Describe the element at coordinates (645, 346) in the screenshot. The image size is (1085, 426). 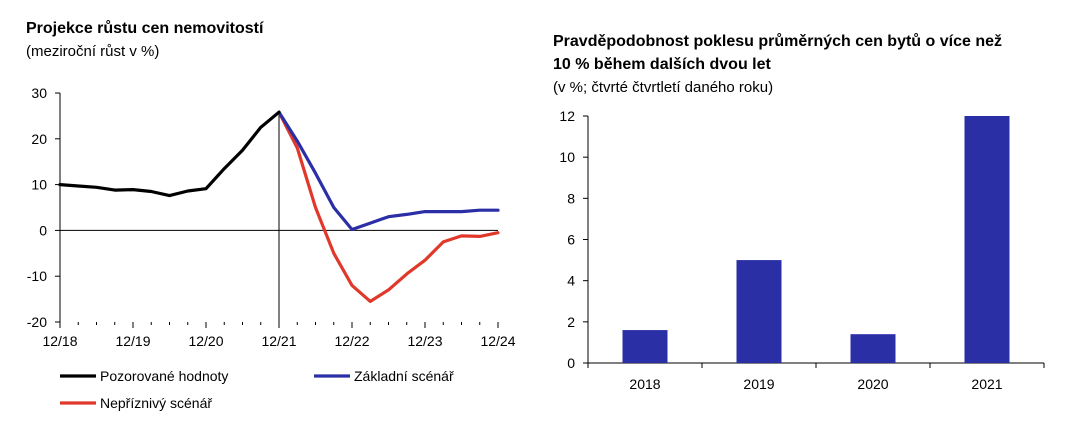
I see `bar-2018` at that location.